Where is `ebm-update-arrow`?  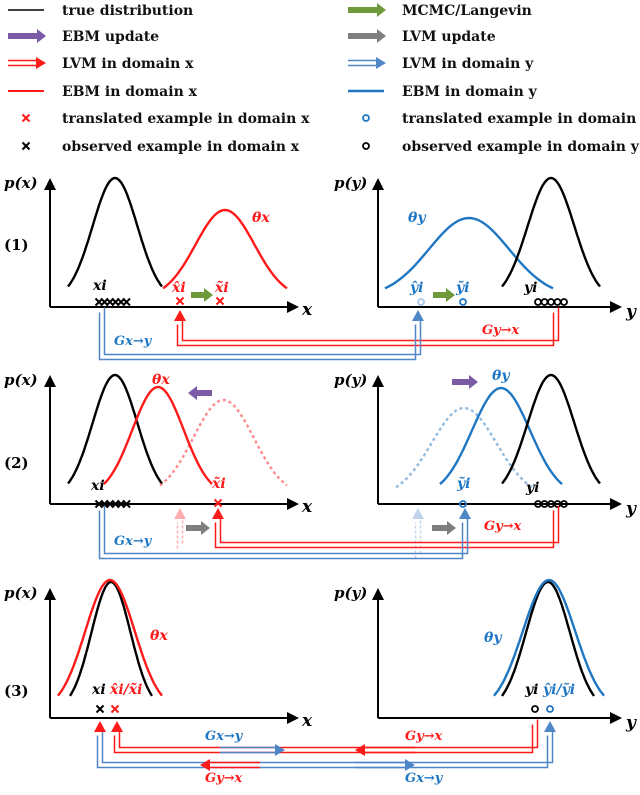 ebm-update-arrow is located at coordinates (27, 36).